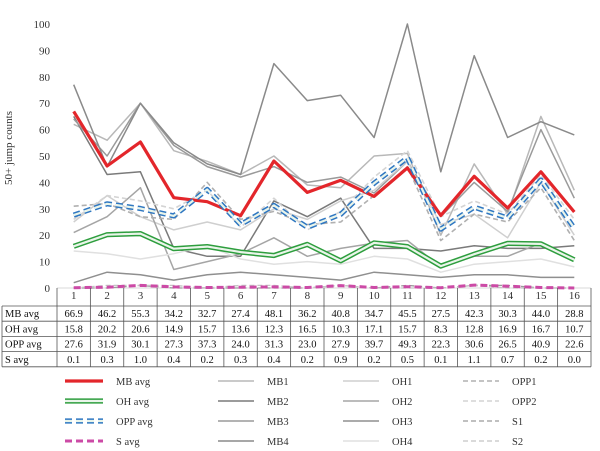 The image size is (600, 451). I want to click on table-row-header: OH avg, so click(22, 329).